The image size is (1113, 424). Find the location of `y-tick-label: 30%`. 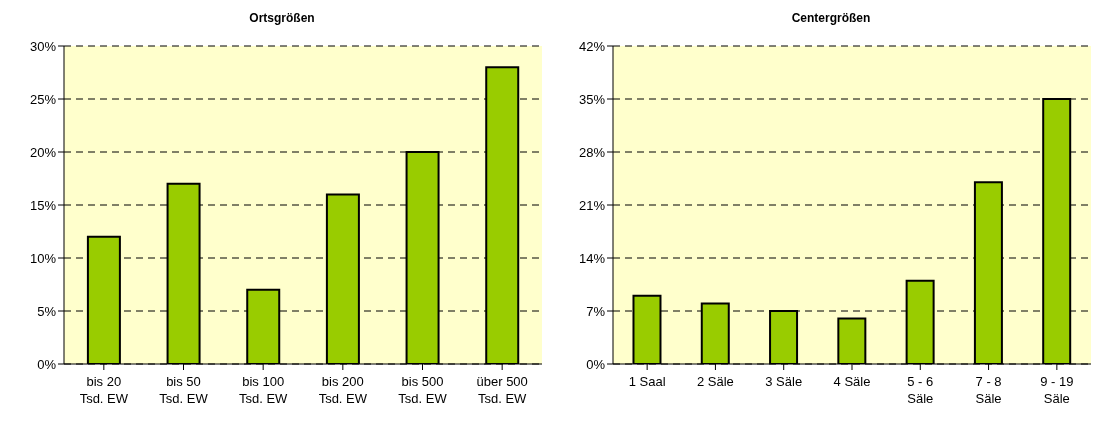

y-tick-label: 30% is located at coordinates (43, 46).